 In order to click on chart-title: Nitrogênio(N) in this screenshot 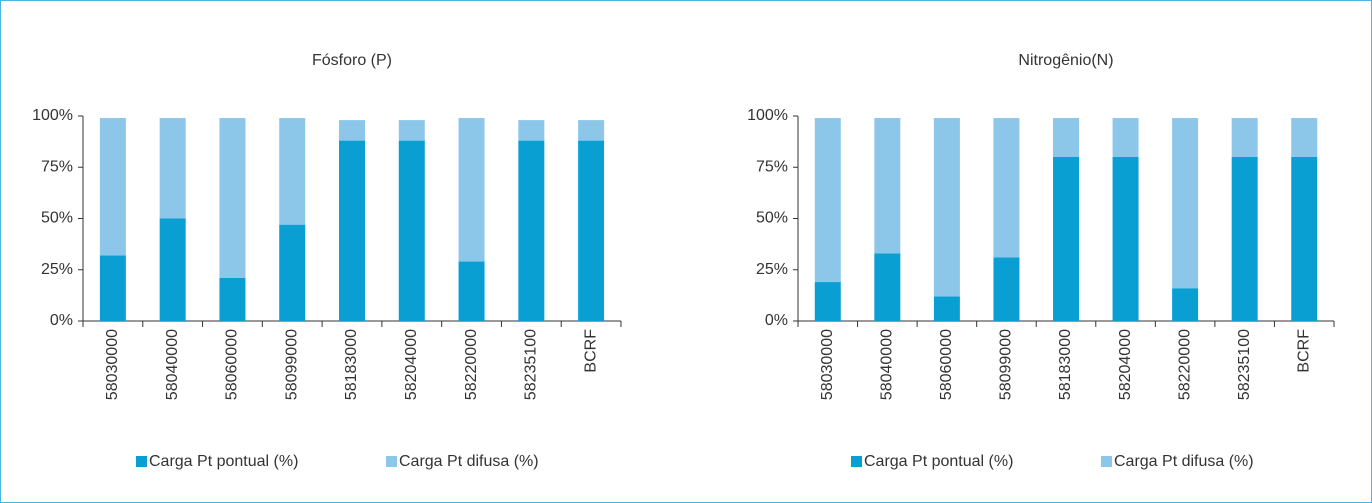, I will do `click(1065, 60)`.